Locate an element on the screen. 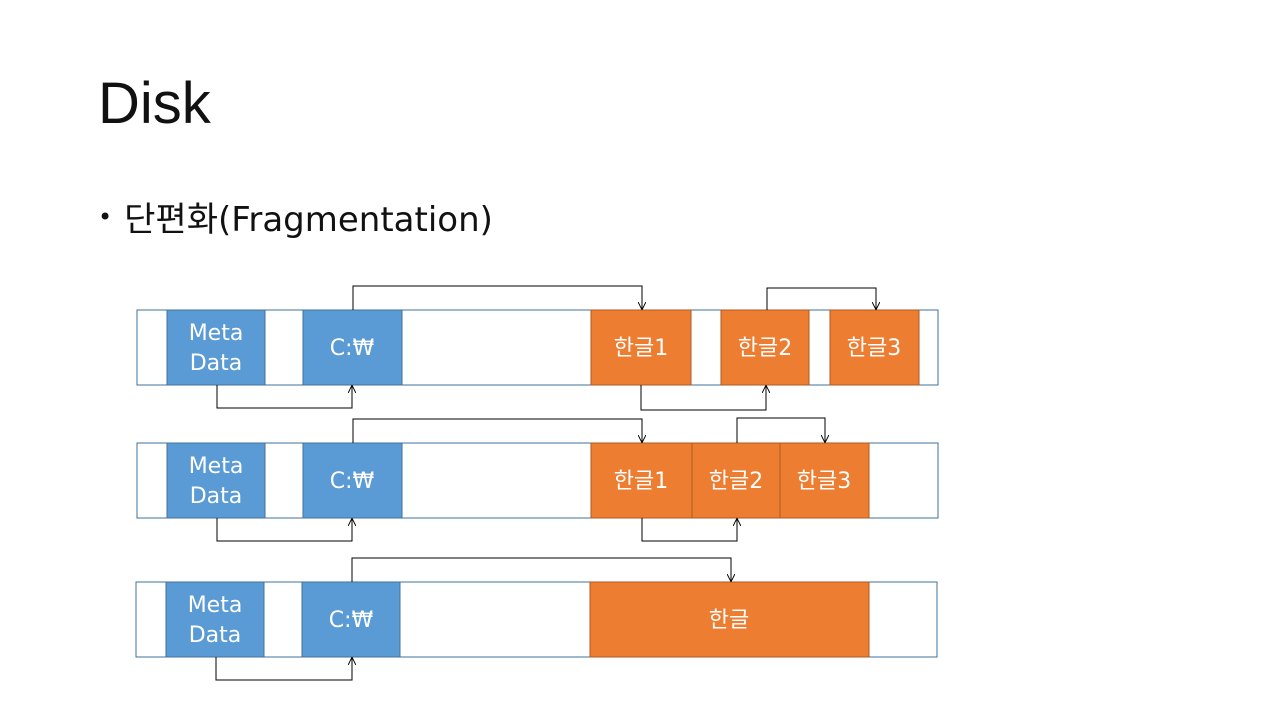  disk-row-3: Meta Data C:₩ 한글 is located at coordinates (536, 619).